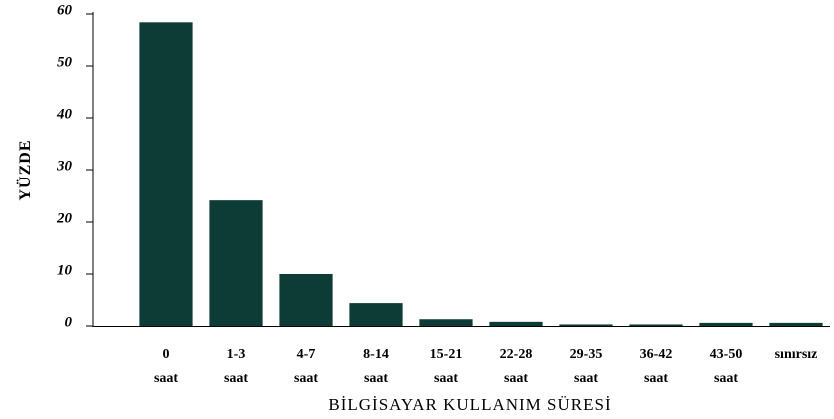  I want to click on y-tick-label: 50, so click(65, 62).